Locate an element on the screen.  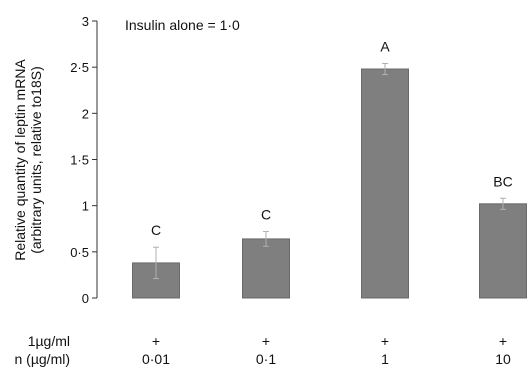
significance-letter: A is located at coordinates (385, 46).